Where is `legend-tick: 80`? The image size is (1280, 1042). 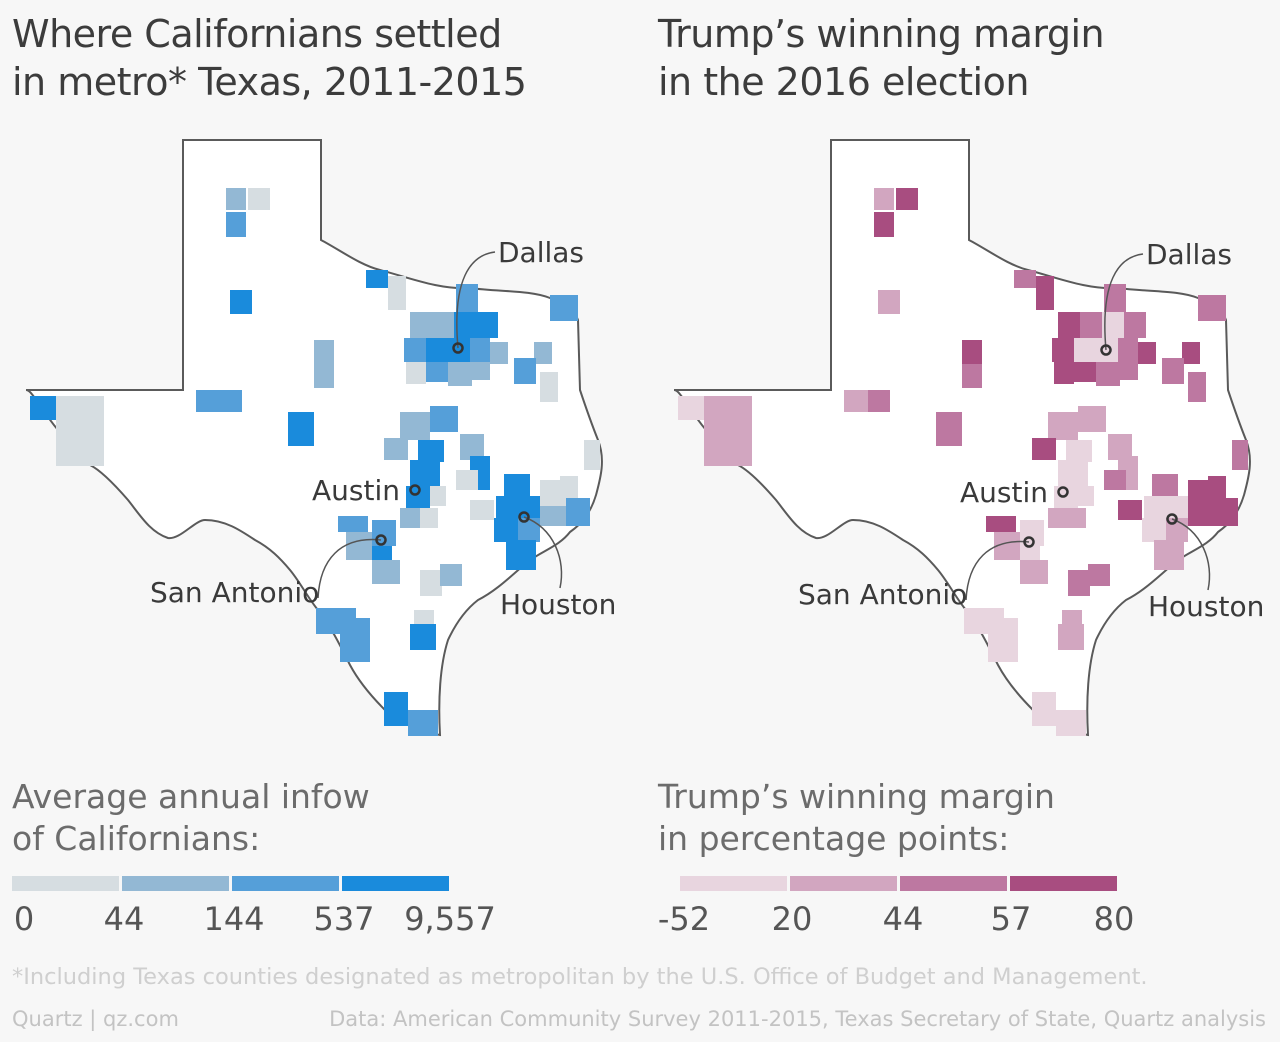 legend-tick: 80 is located at coordinates (1114, 919).